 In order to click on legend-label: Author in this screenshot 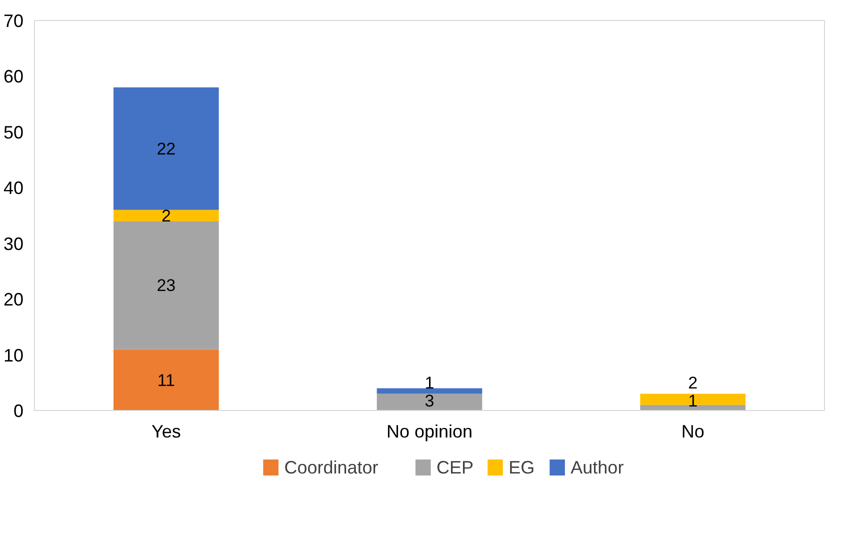, I will do `click(597, 468)`.